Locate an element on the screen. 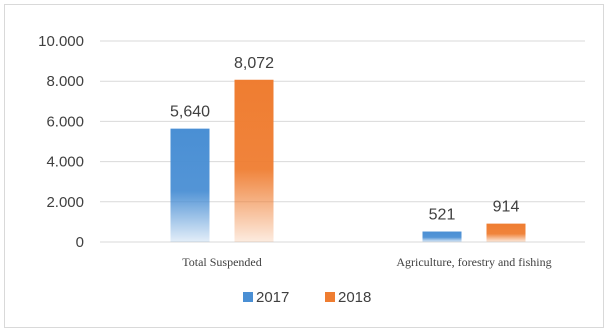 Image resolution: width=610 pixels, height=334 pixels. legend-label: 2018 is located at coordinates (354, 297).